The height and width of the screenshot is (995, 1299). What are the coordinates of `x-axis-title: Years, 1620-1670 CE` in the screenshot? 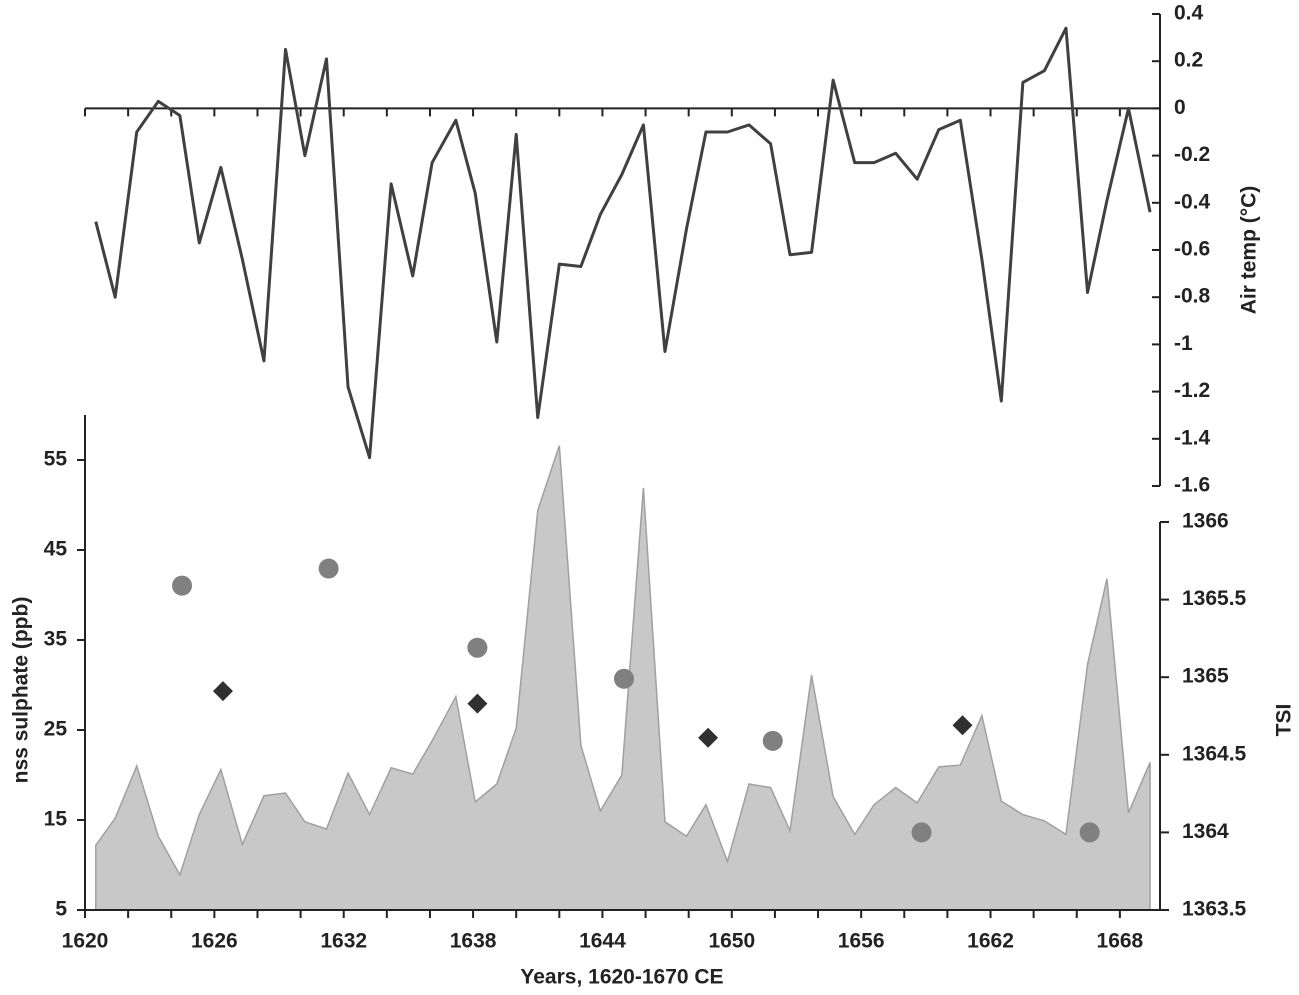 It's located at (621, 977).